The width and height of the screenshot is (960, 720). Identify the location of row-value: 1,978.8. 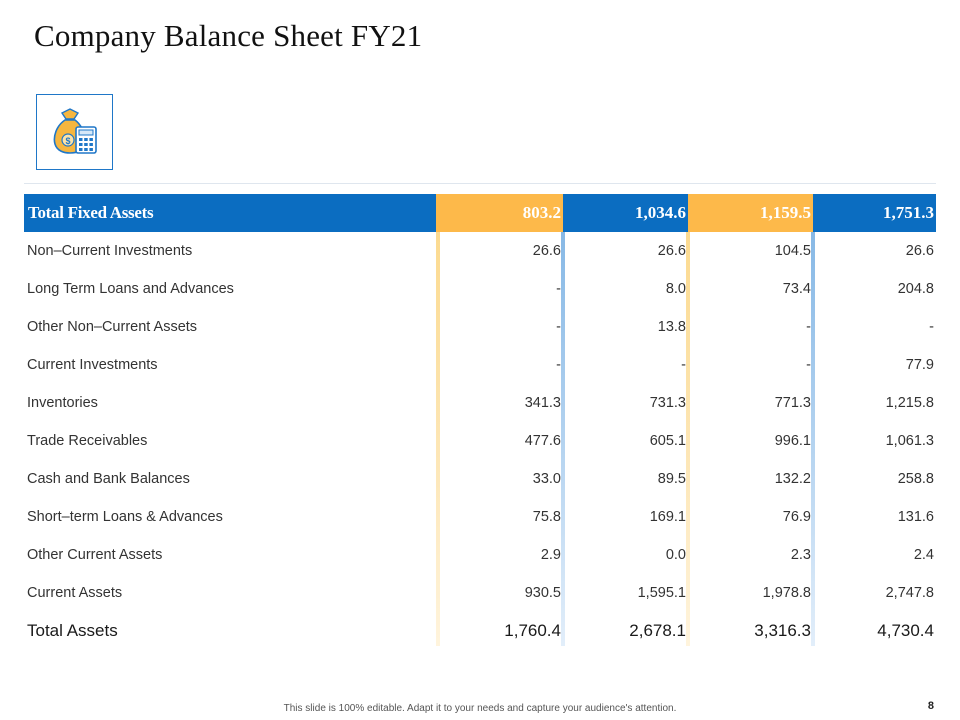
(786, 593).